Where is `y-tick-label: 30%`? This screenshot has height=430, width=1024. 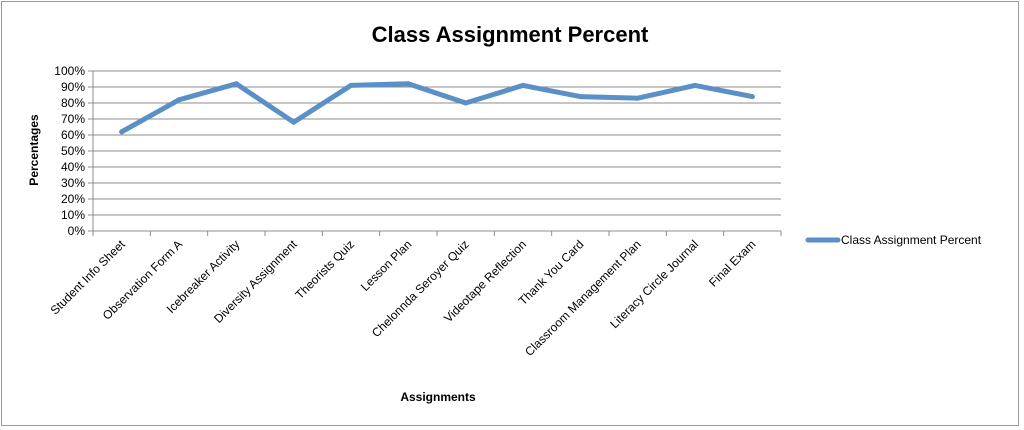
y-tick-label: 30% is located at coordinates (73, 183).